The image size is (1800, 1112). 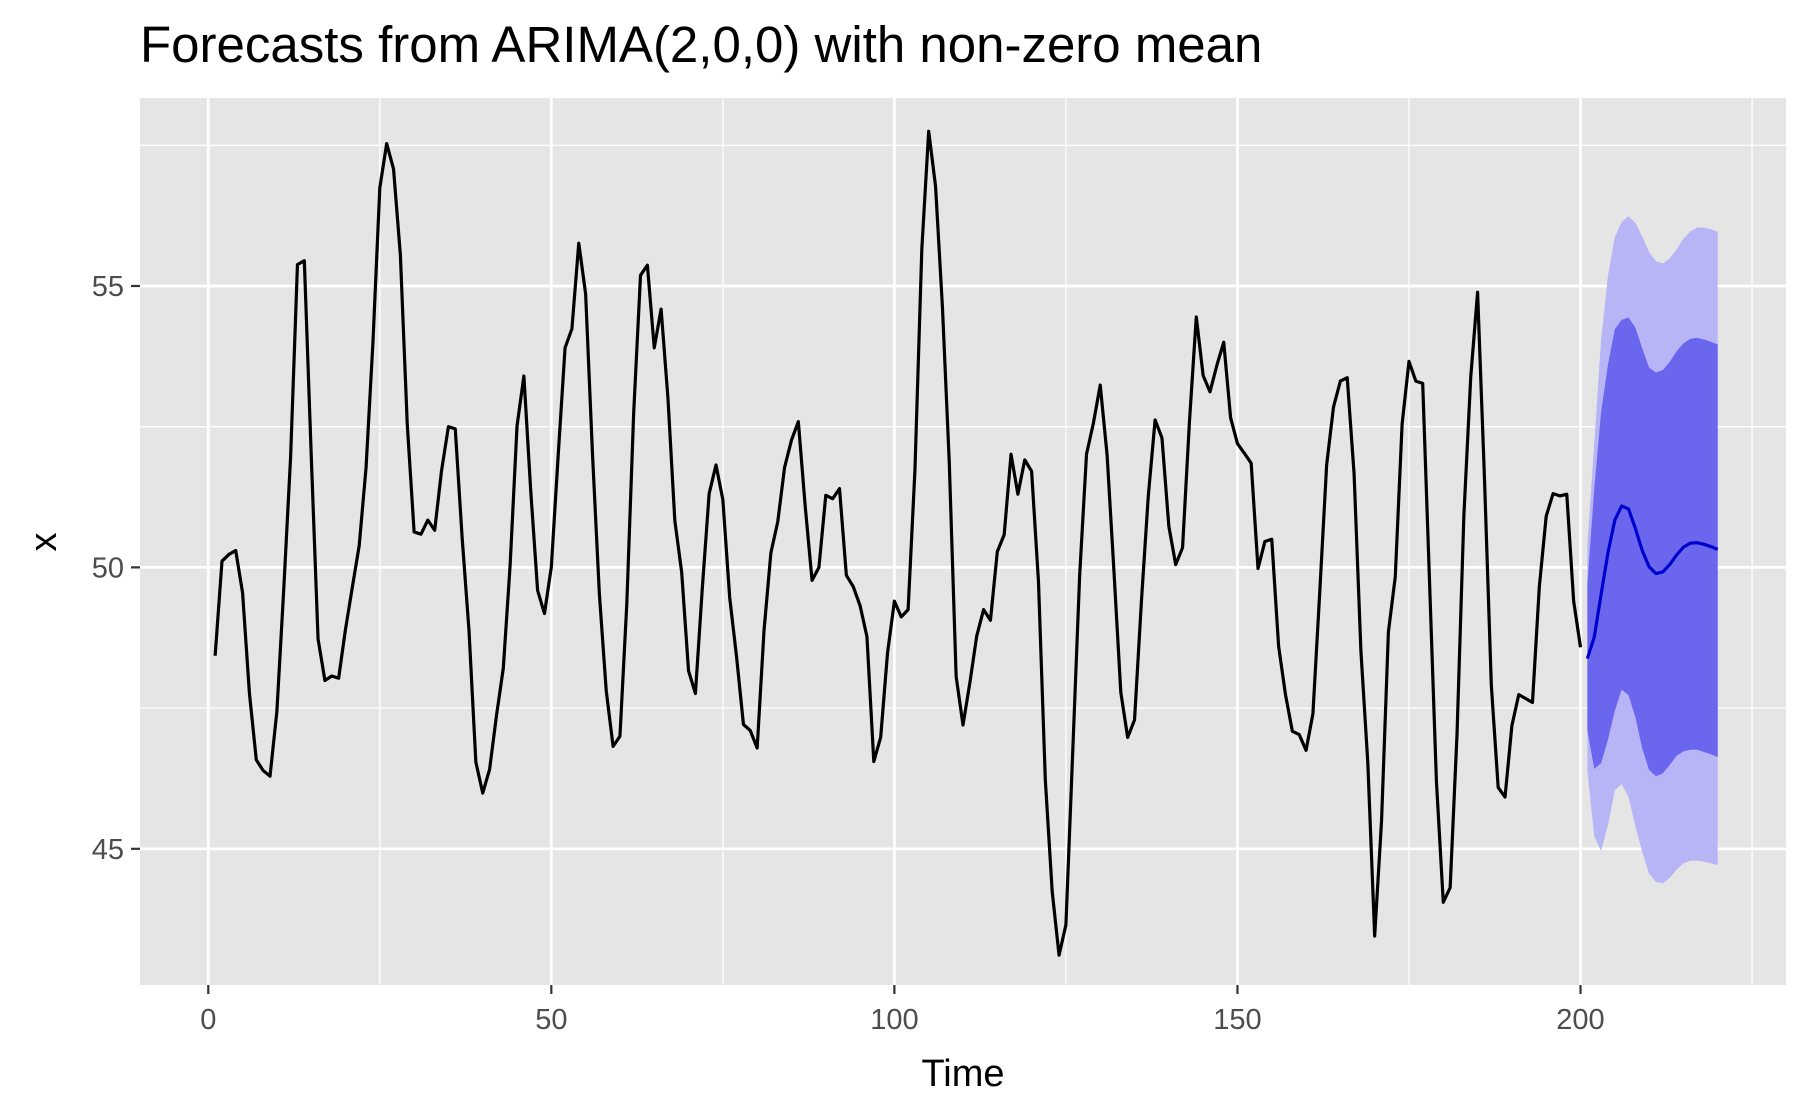 What do you see at coordinates (108, 568) in the screenshot?
I see `y-tick-label: 50` at bounding box center [108, 568].